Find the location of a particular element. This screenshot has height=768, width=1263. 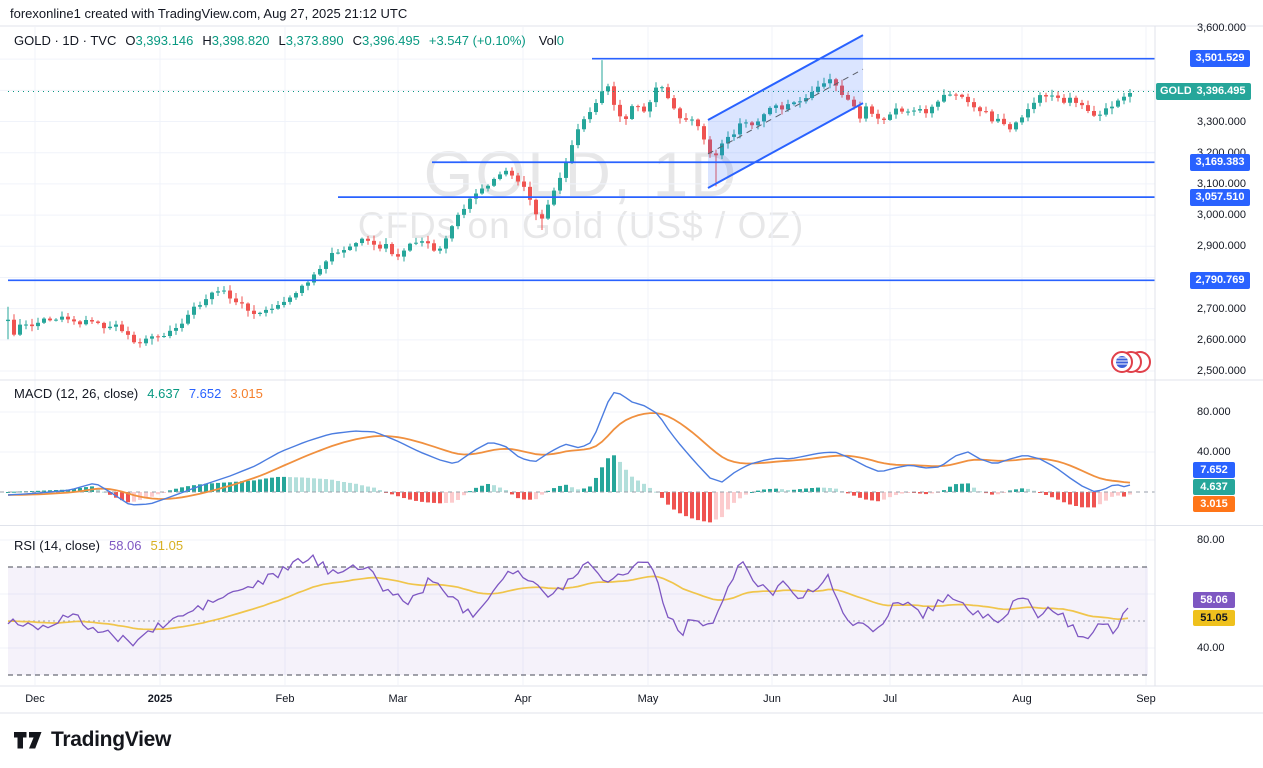

tradingview-footer-logo: TradingView is located at coordinates (92, 740).